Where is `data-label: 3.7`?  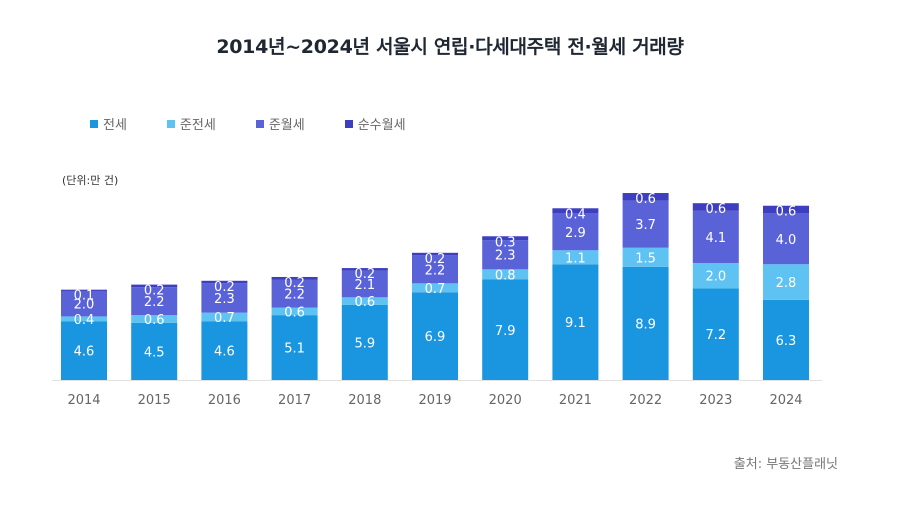 data-label: 3.7 is located at coordinates (645, 225).